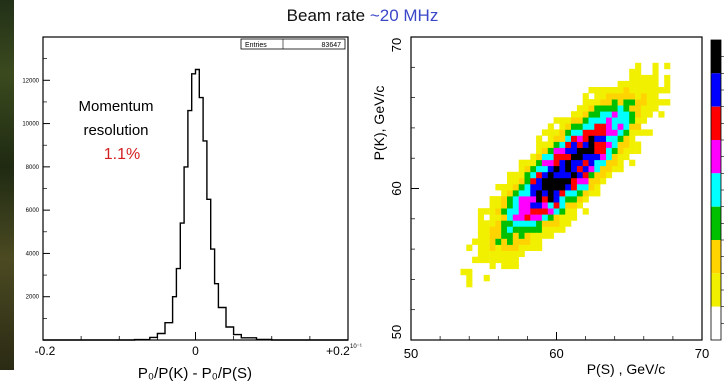 The height and width of the screenshot is (388, 725). What do you see at coordinates (702, 353) in the screenshot?
I see `heatmap-x-tick-label: 70` at bounding box center [702, 353].